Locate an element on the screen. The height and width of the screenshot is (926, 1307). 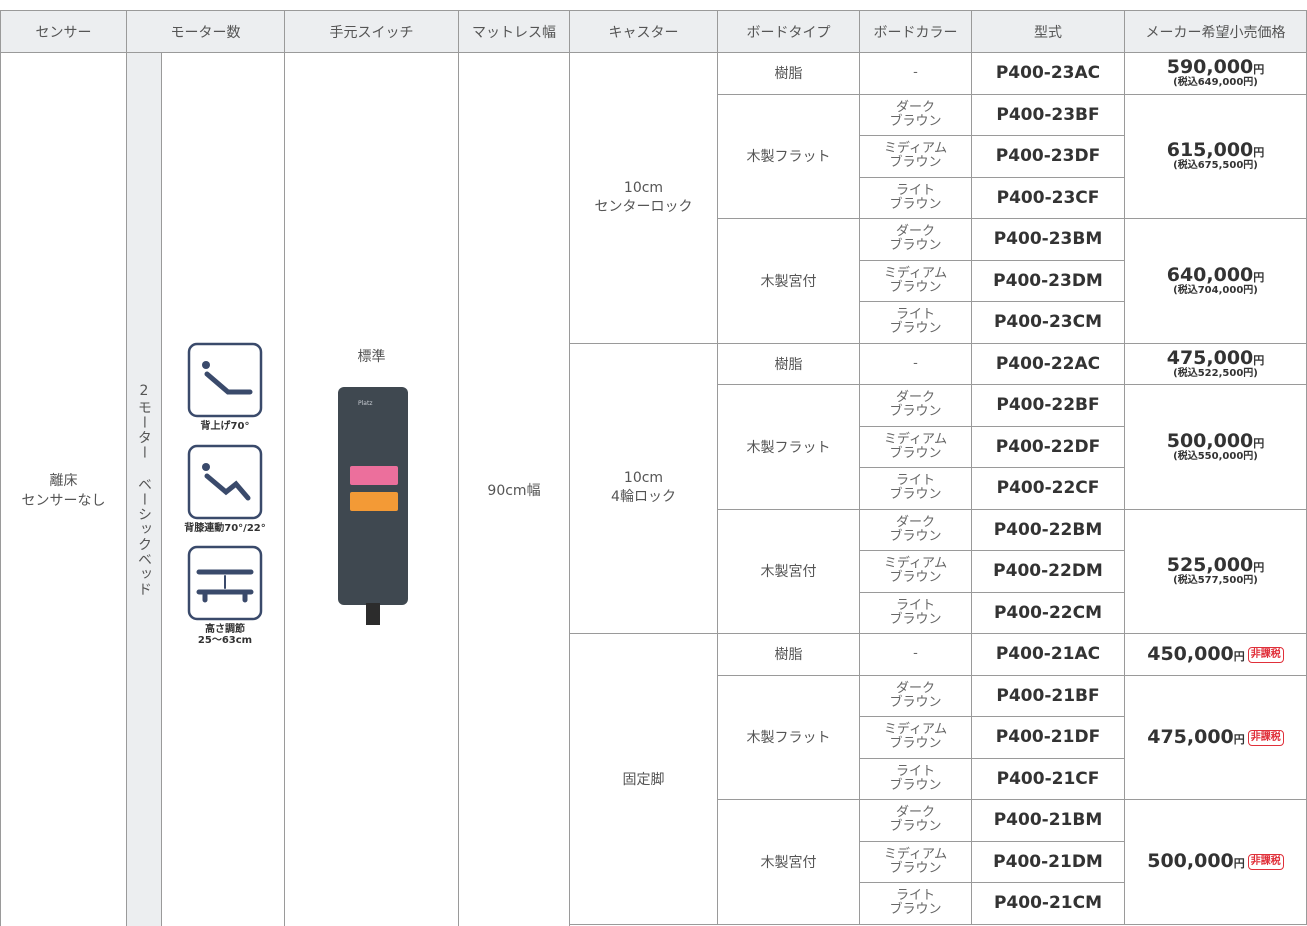
price-line: 475,000円 is located at coordinates (1215, 357).